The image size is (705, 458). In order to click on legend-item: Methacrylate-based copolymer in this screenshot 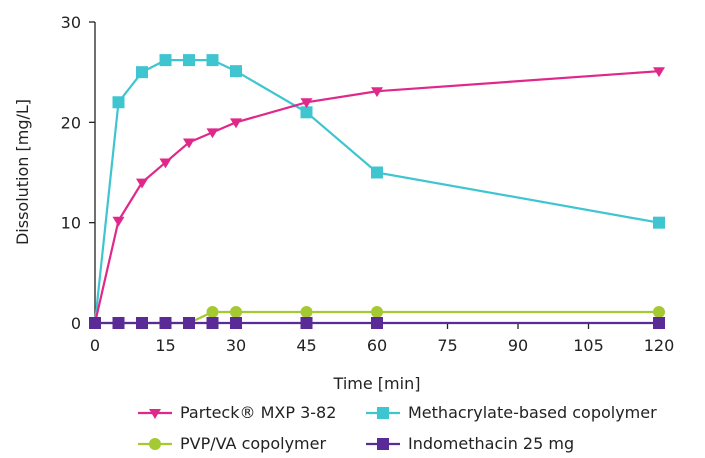, I will do `click(511, 412)`.